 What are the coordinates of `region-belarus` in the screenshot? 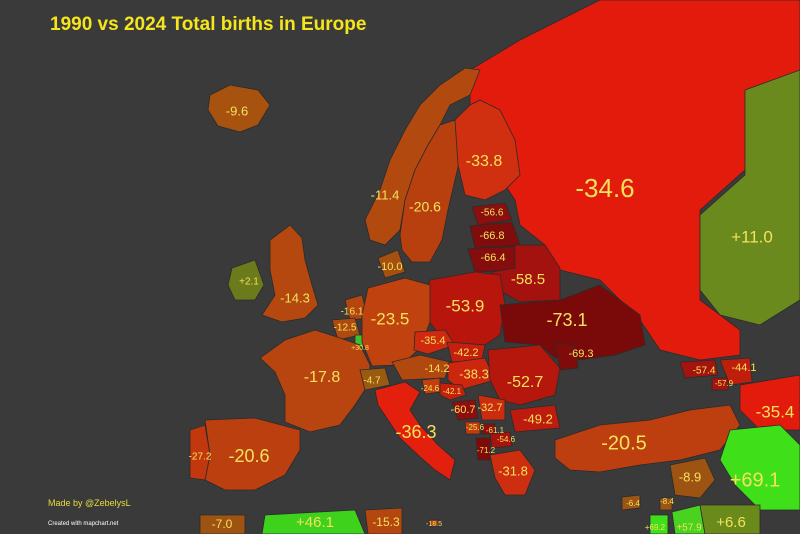 It's located at (526, 273).